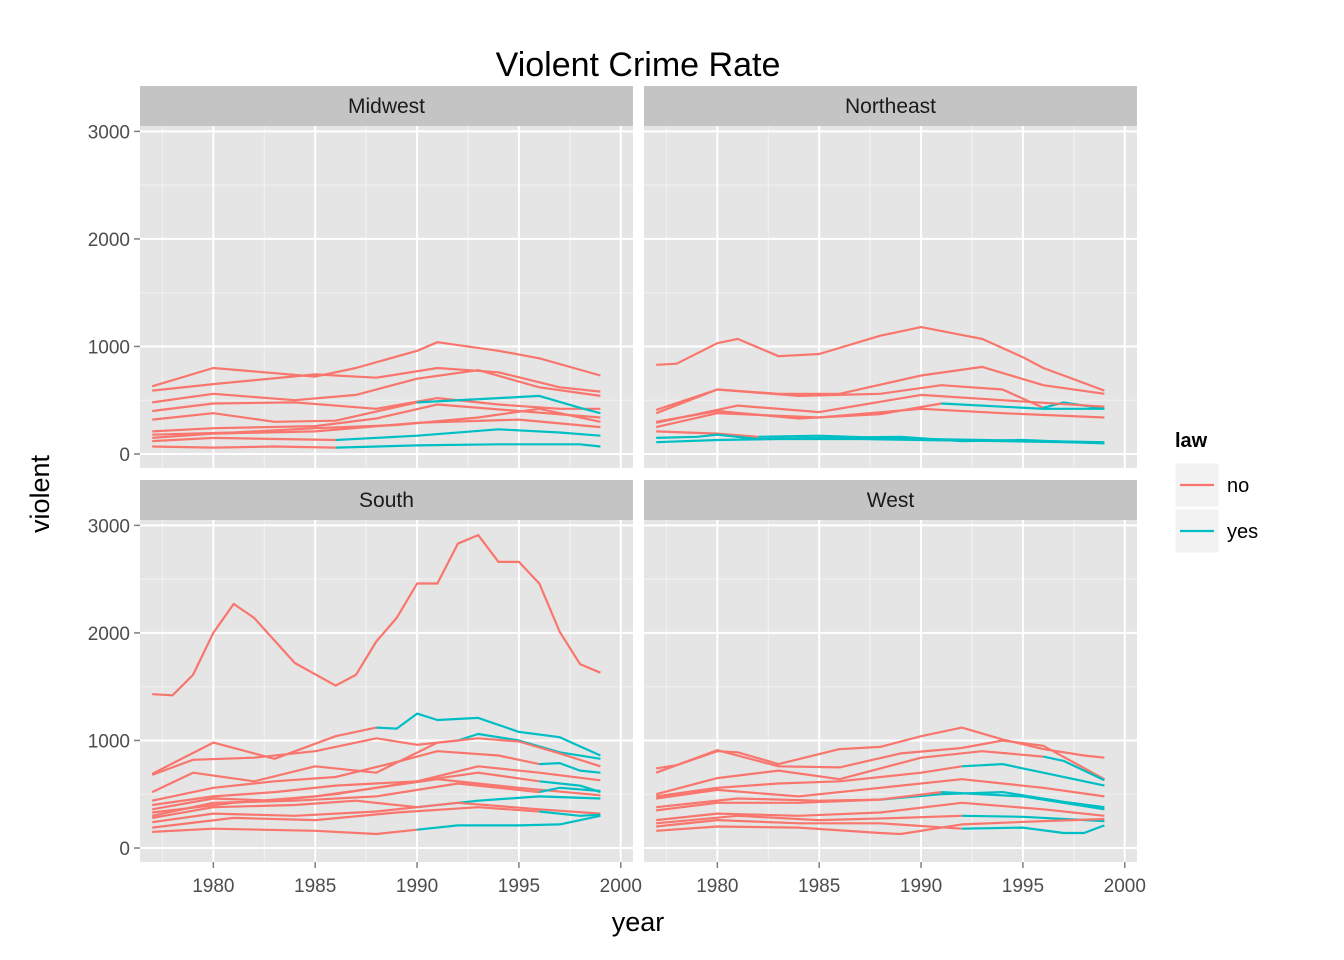 The image size is (1344, 960). What do you see at coordinates (638, 65) in the screenshot?
I see `chart-title: Violent Crime Rate` at bounding box center [638, 65].